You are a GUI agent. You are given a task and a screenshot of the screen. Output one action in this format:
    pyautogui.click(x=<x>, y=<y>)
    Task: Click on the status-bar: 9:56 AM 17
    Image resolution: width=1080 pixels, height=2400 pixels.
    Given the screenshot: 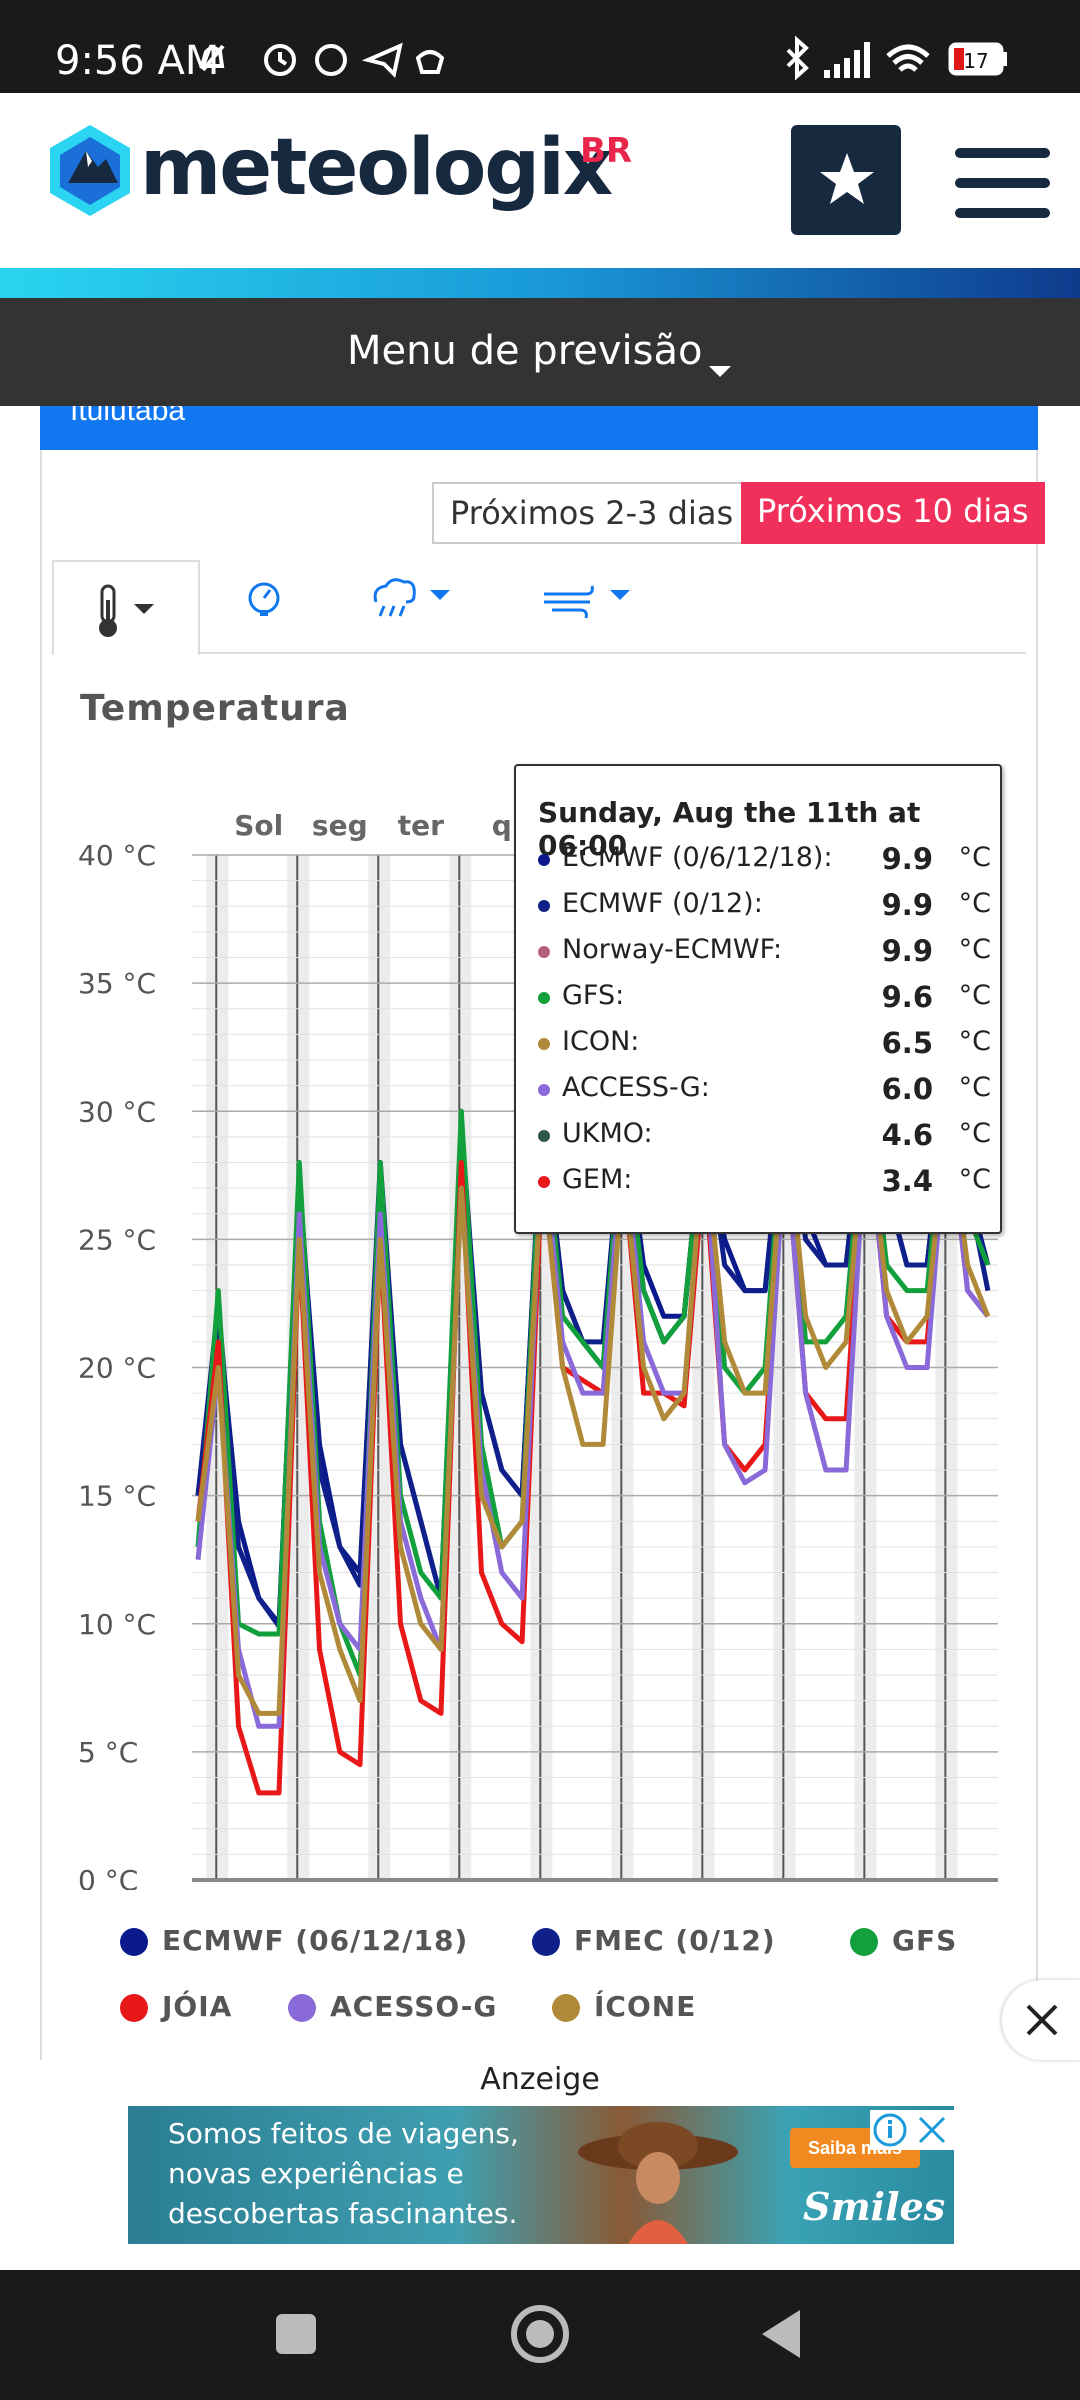 What is the action you would take?
    pyautogui.click(x=540, y=46)
    